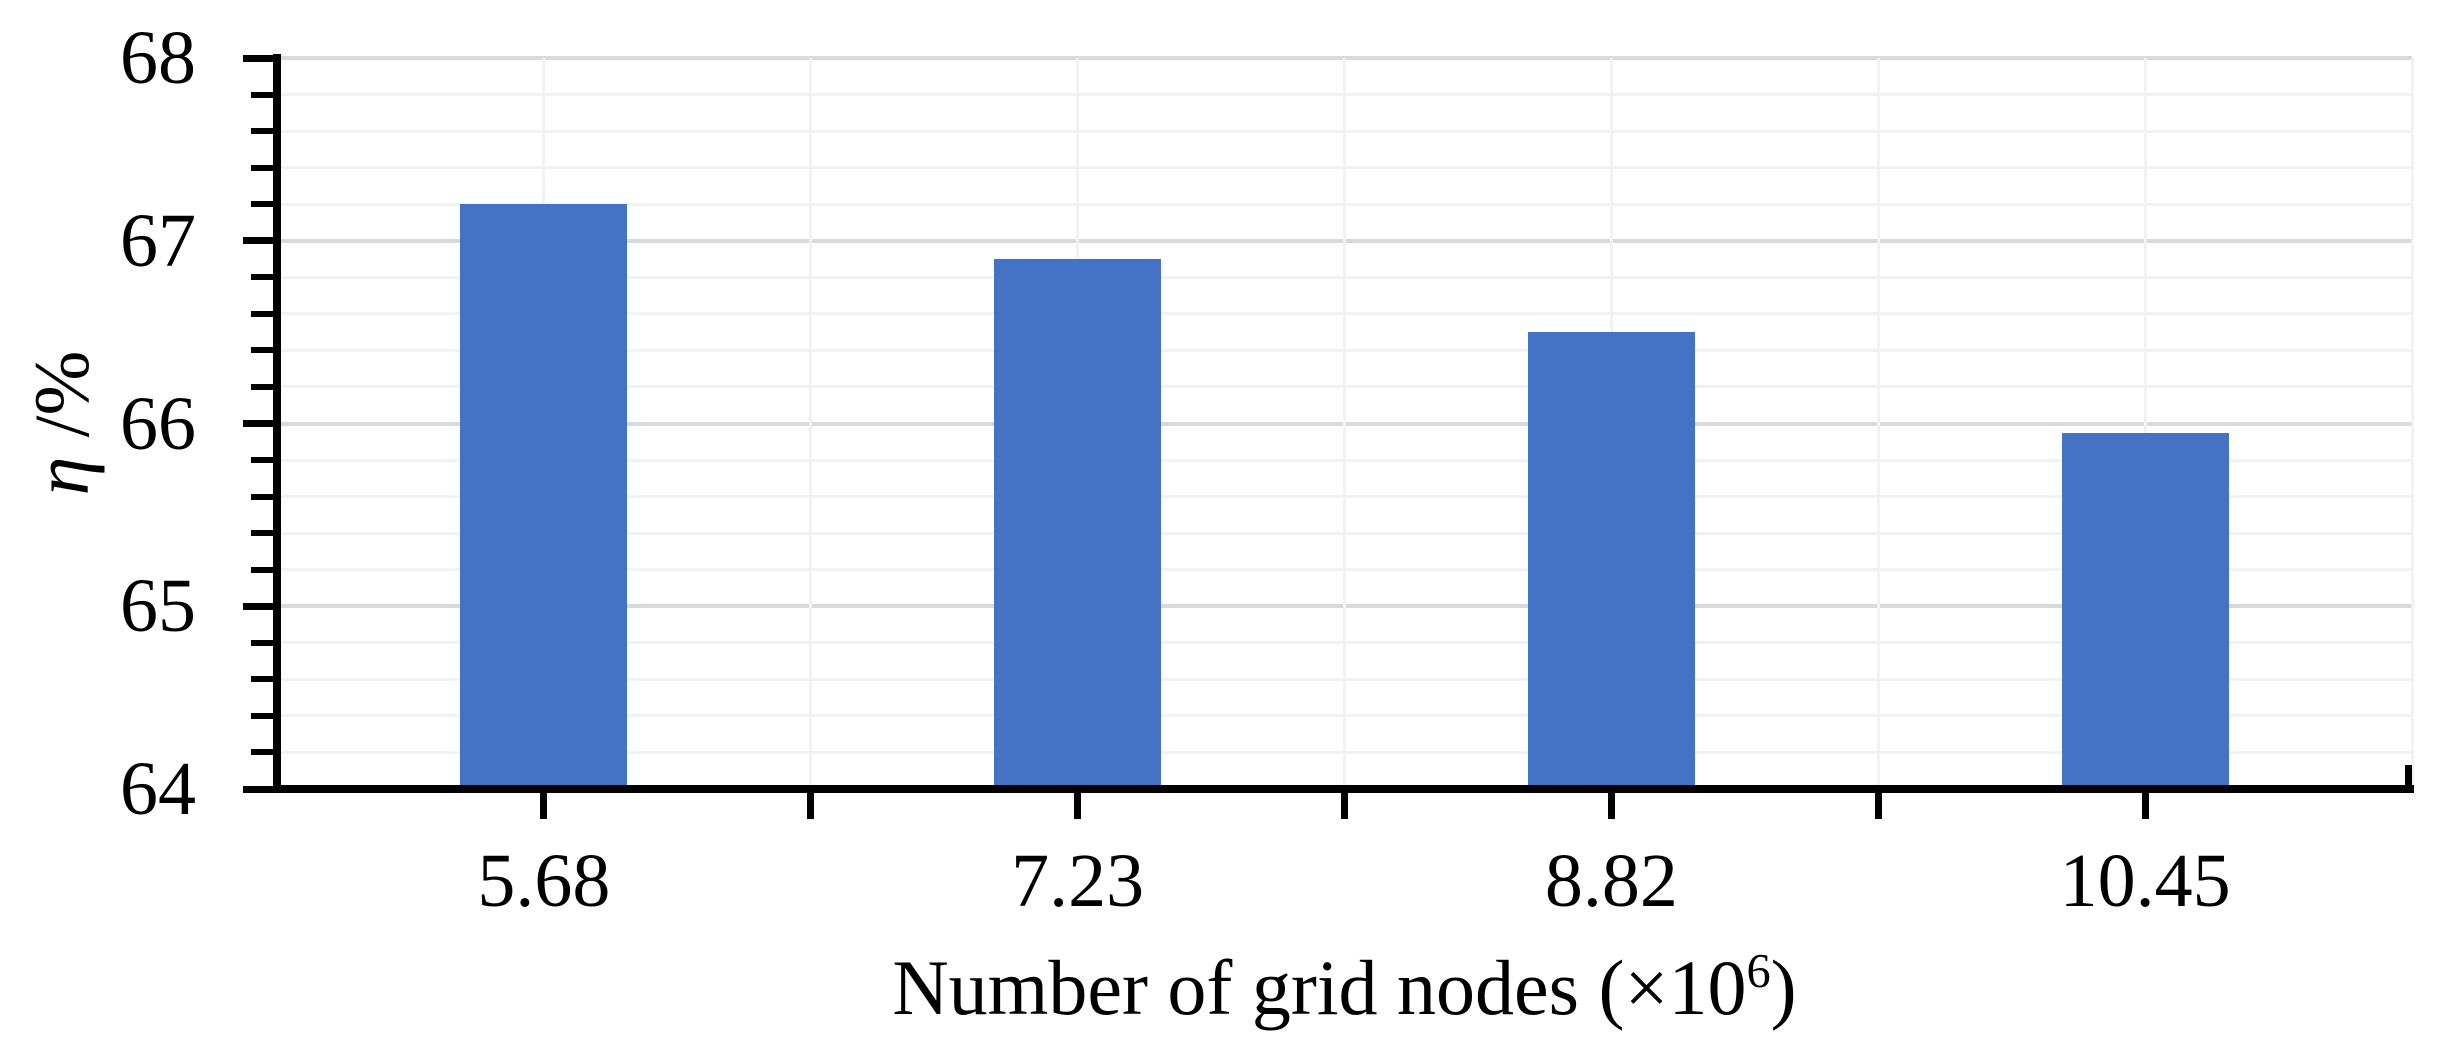 Image resolution: width=2460 pixels, height=1059 pixels. I want to click on y-axis-line, so click(277, 423).